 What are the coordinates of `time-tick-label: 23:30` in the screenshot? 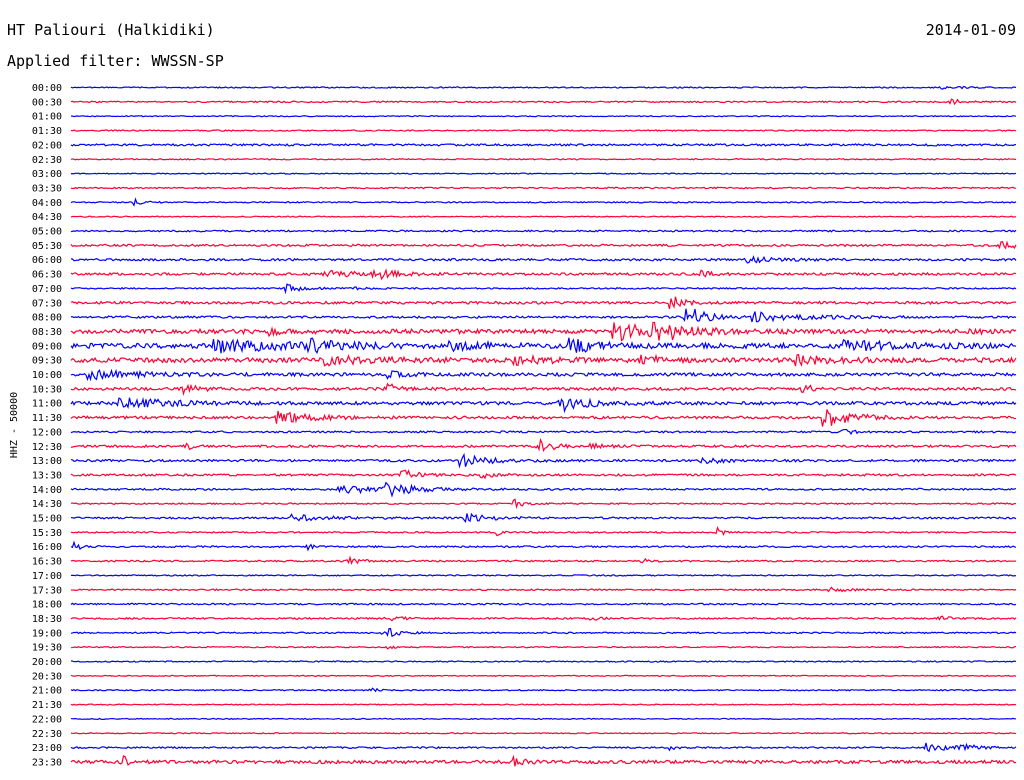 It's located at (47, 762).